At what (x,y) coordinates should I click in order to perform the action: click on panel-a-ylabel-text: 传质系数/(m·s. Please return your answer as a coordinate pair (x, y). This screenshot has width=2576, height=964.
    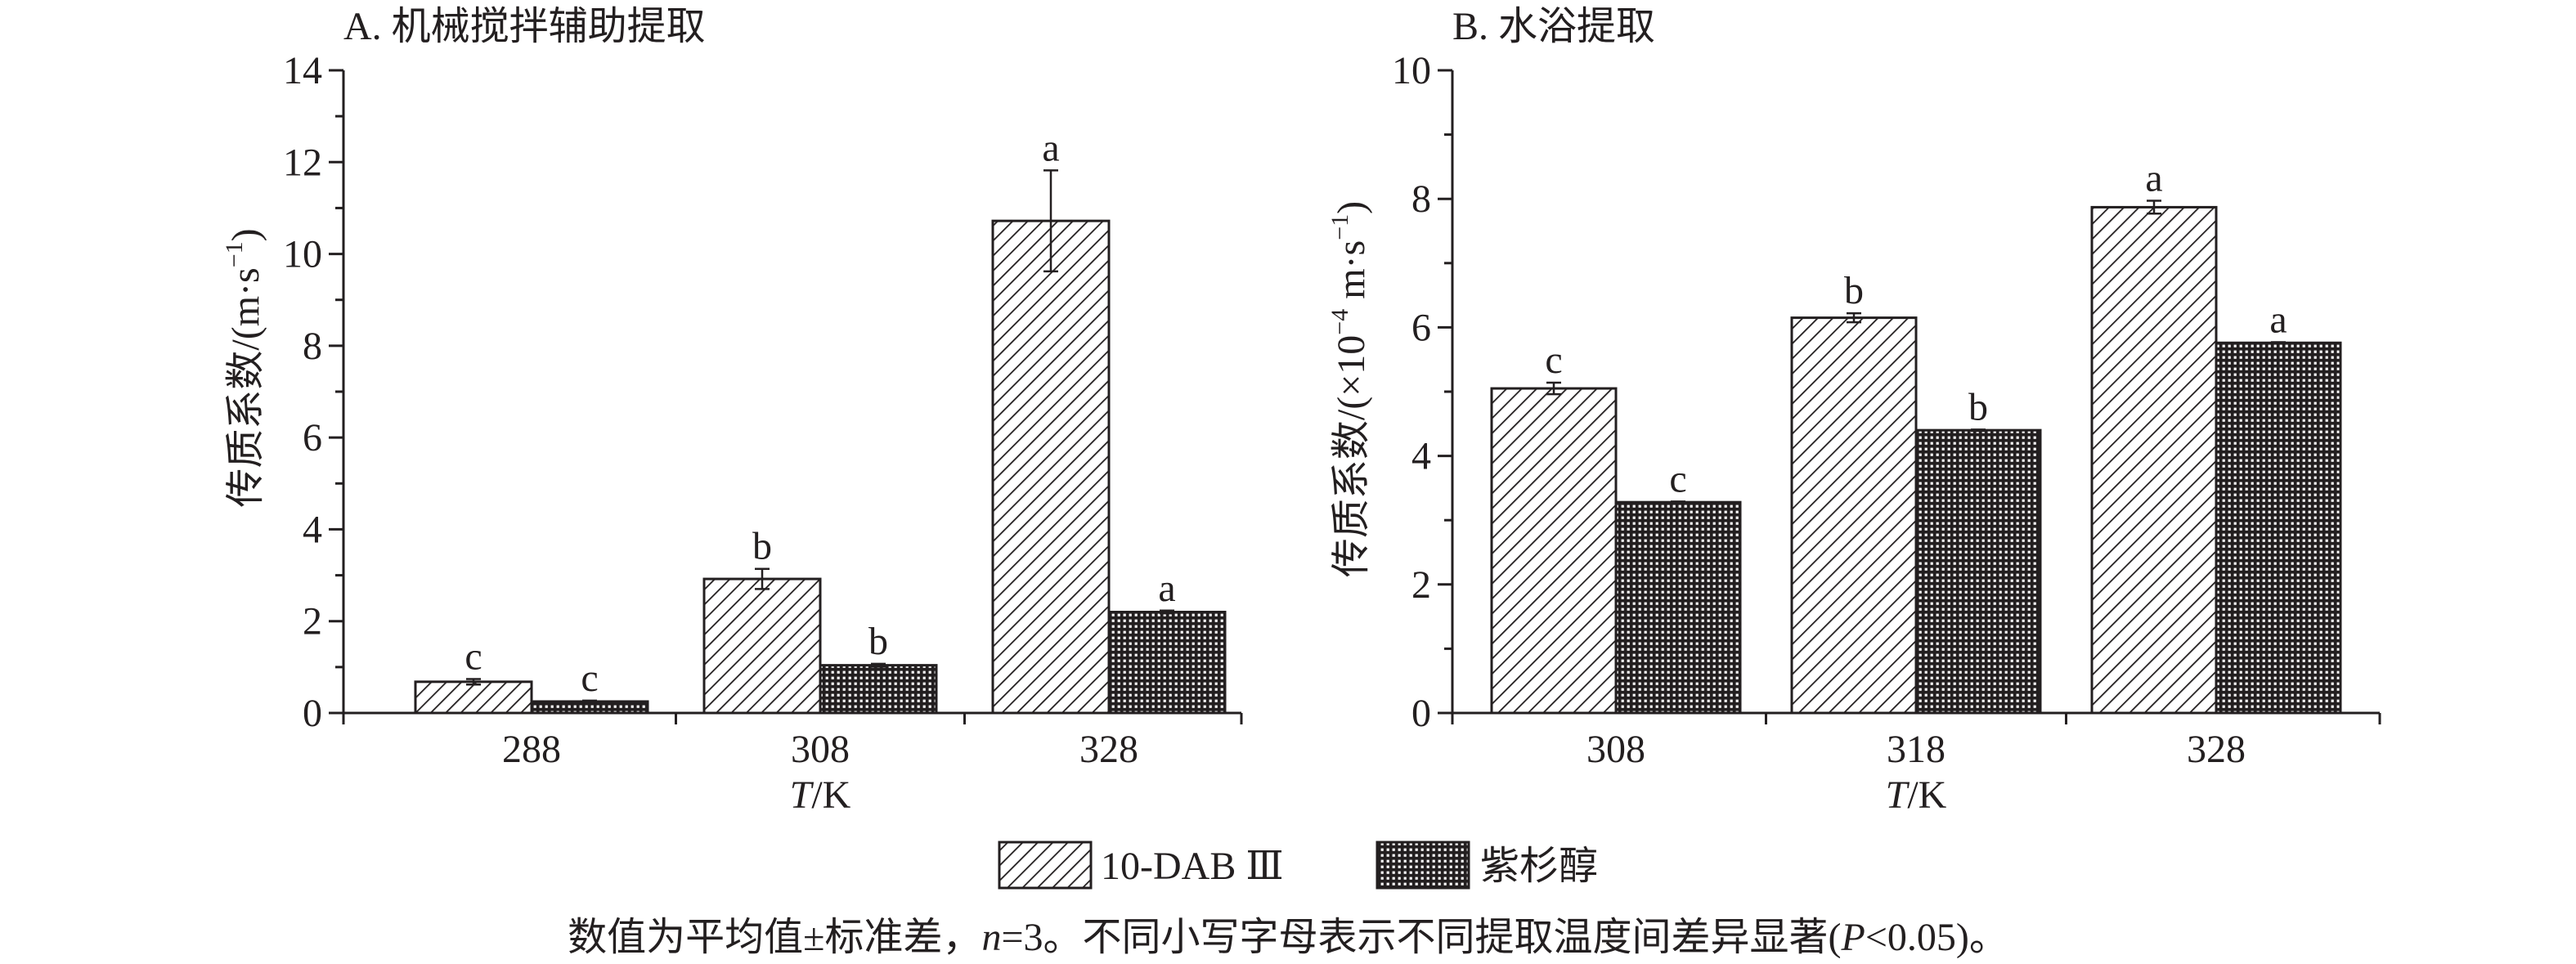
    Looking at the image, I should click on (245, 387).